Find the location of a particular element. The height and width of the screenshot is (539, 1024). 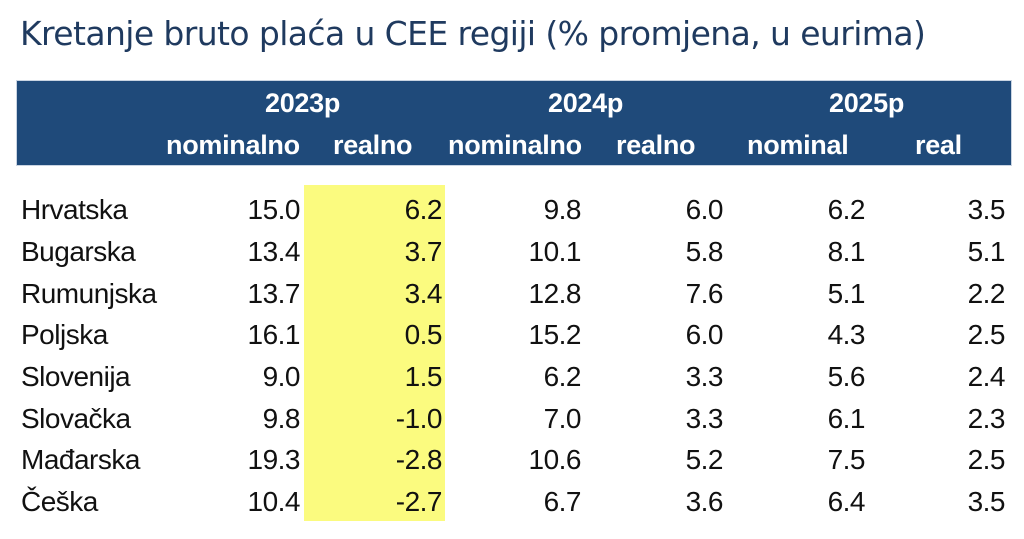

value-2023-nominal: 13.4 is located at coordinates (274, 251).